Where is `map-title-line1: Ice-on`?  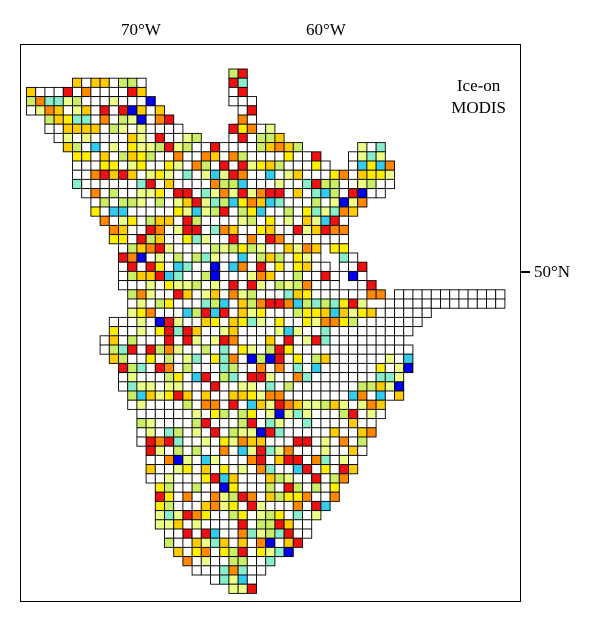 map-title-line1: Ice-on is located at coordinates (478, 85).